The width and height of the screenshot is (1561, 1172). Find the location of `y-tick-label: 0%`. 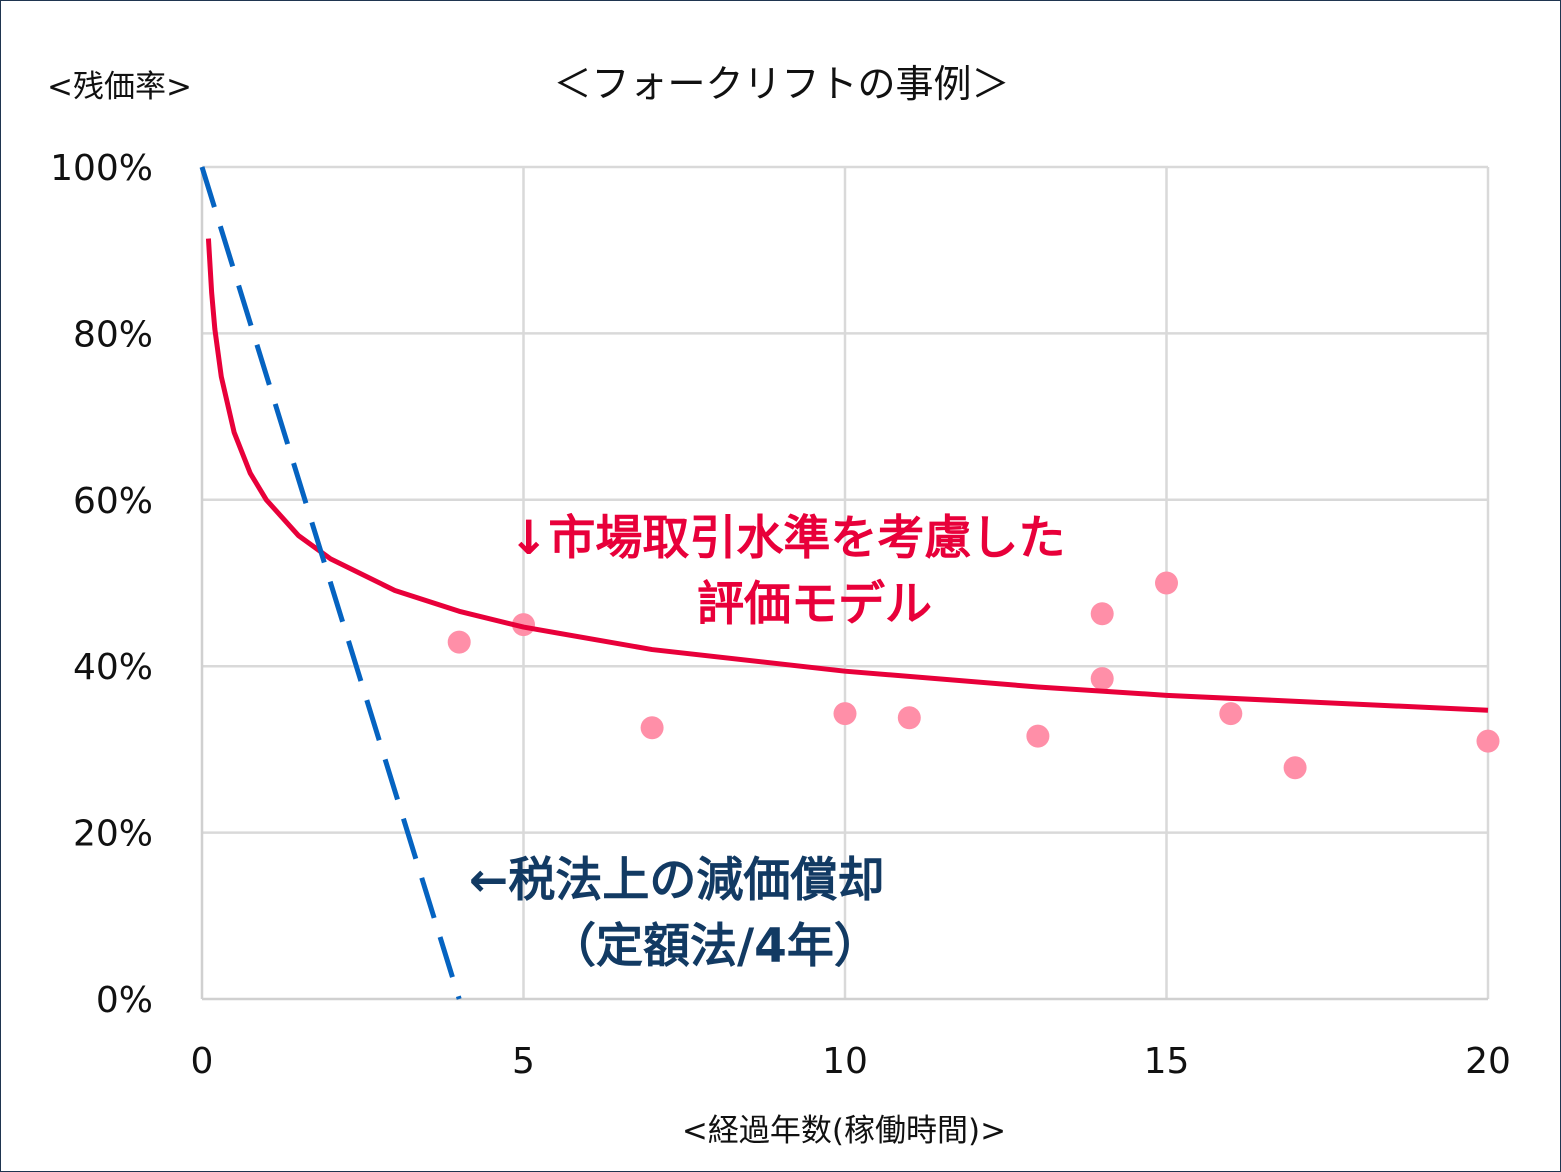

y-tick-label: 0% is located at coordinates (124, 1000).